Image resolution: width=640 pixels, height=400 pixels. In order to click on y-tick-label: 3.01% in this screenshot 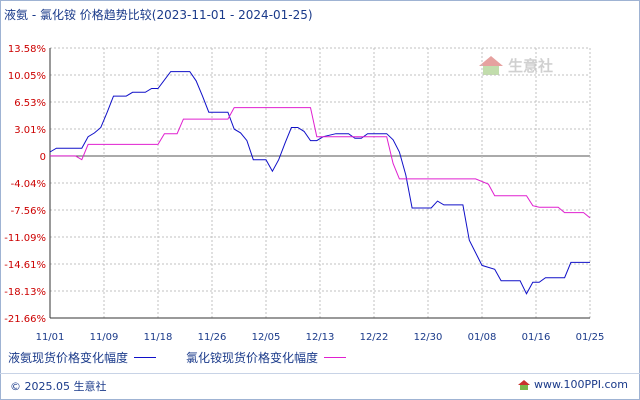, I will do `click(30, 130)`.